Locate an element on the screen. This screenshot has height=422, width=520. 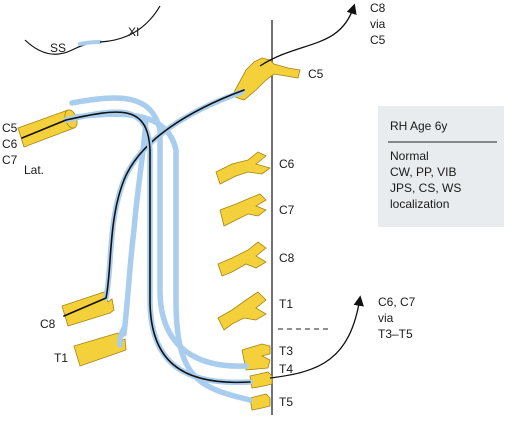
t3-root-stub is located at coordinates (256, 357).